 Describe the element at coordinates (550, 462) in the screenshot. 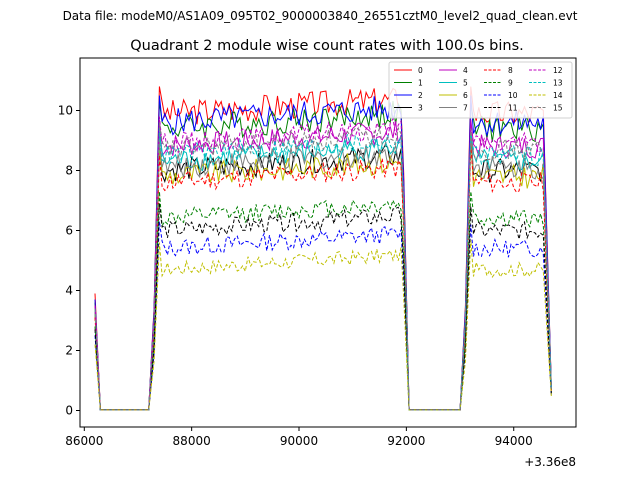

I see `x-axis-offset-label: +3.36e8` at that location.